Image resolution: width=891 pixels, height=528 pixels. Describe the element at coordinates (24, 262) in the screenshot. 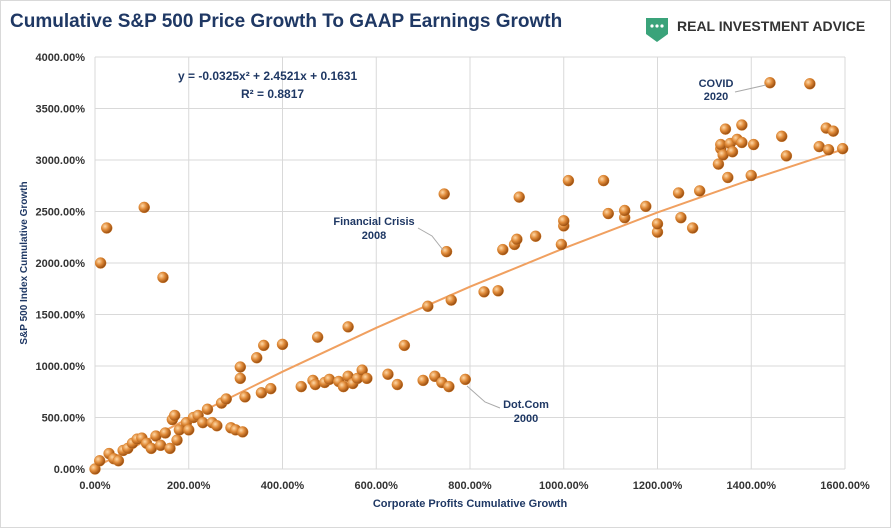

I see `y-axis-title: S&P 500 Index Cumulative Growth` at that location.